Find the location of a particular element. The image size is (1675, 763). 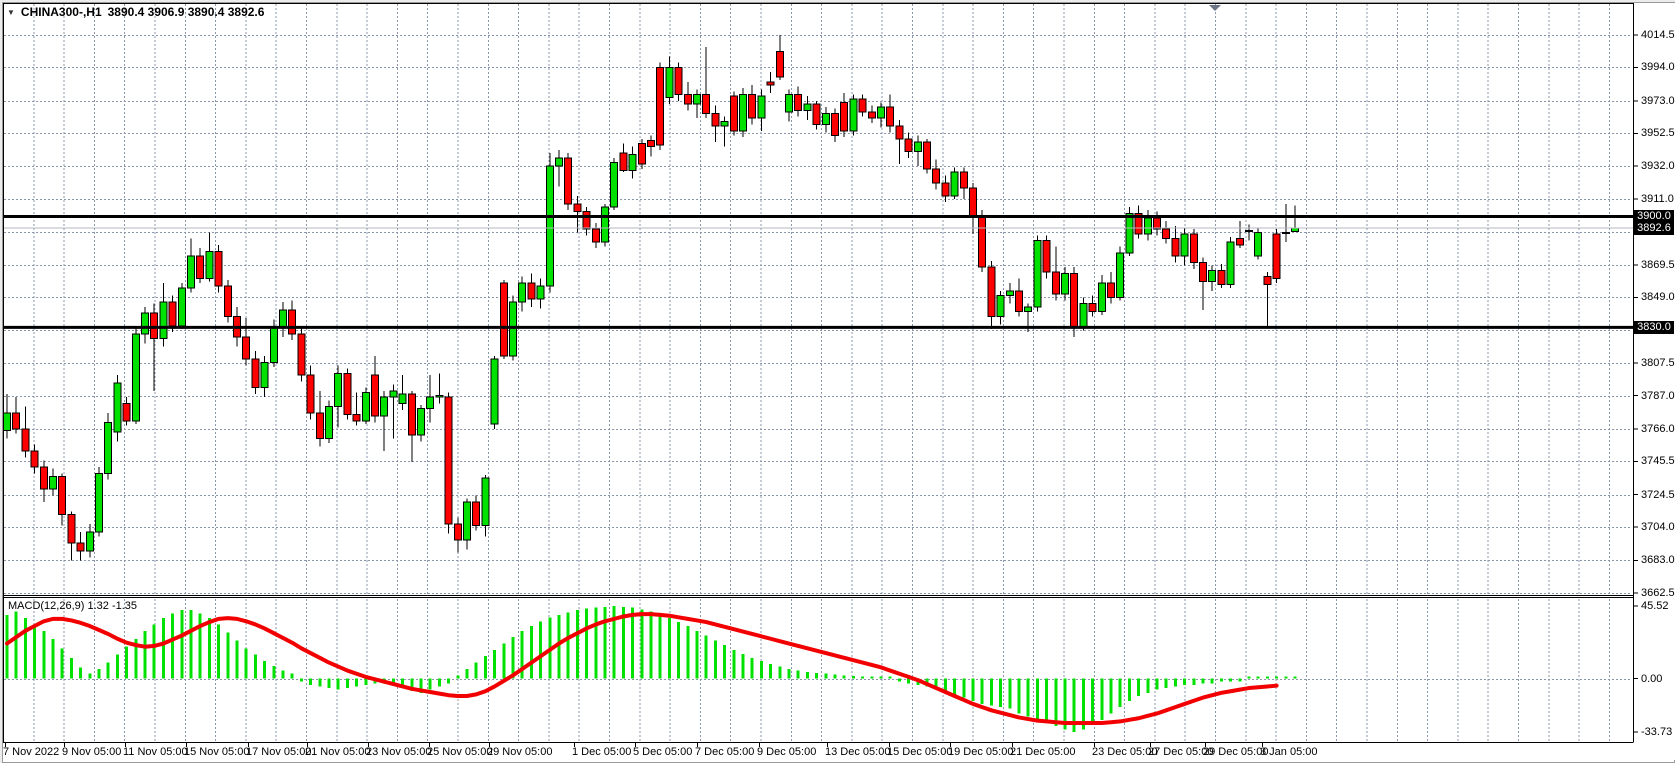

symbol-dropdown-icon: ▼ is located at coordinates (11, 12).